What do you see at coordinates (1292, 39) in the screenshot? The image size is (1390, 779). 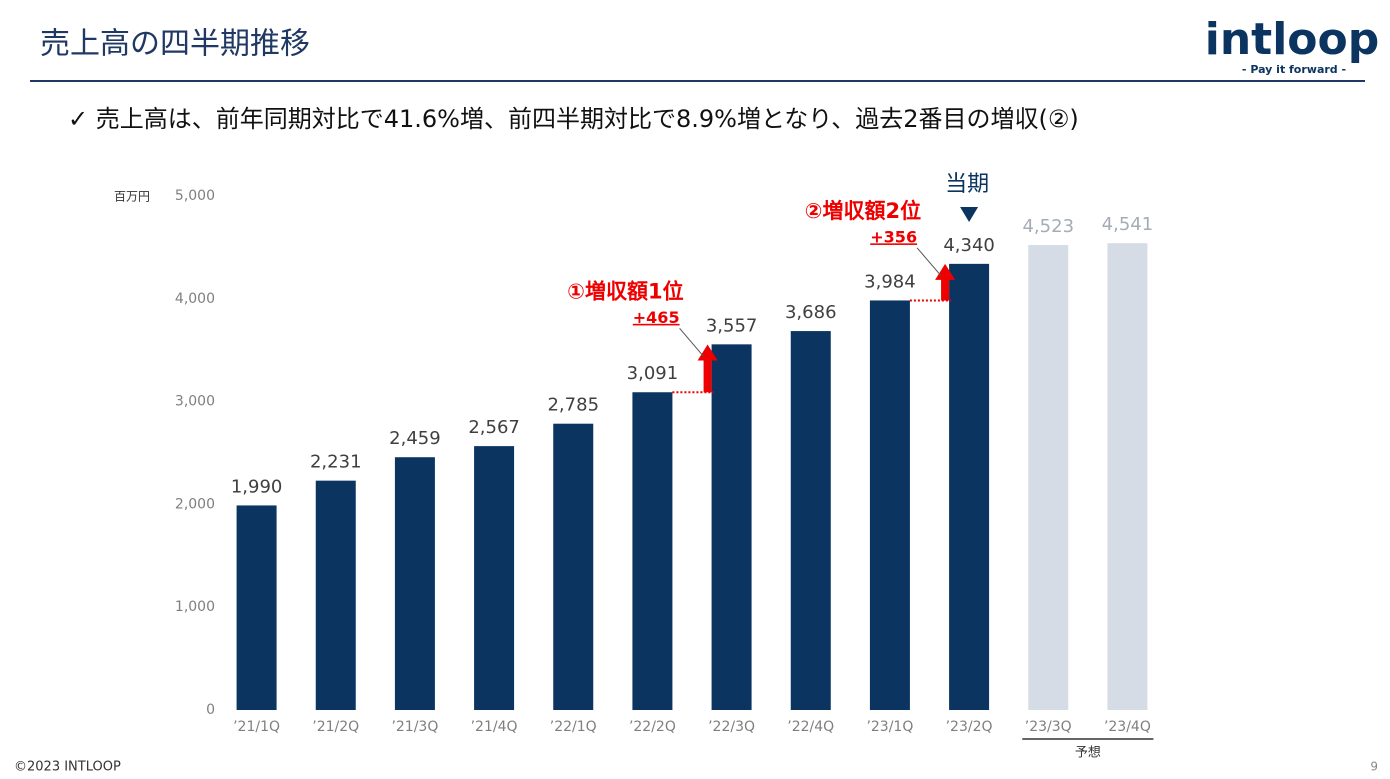 I see `logo: intloop` at bounding box center [1292, 39].